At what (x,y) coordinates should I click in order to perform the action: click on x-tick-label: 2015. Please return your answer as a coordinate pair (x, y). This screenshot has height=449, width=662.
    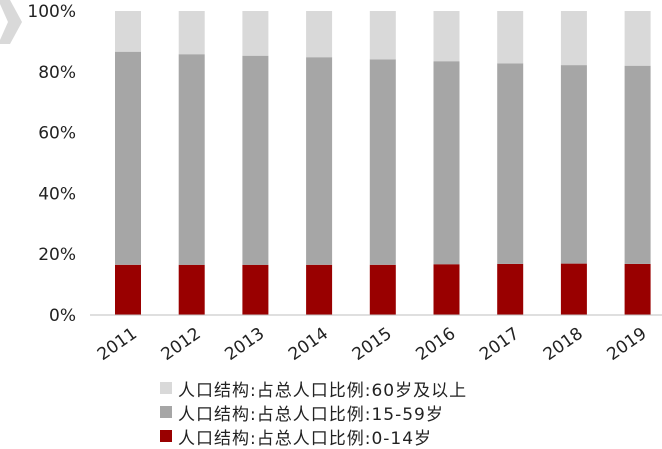
    Looking at the image, I should click on (372, 344).